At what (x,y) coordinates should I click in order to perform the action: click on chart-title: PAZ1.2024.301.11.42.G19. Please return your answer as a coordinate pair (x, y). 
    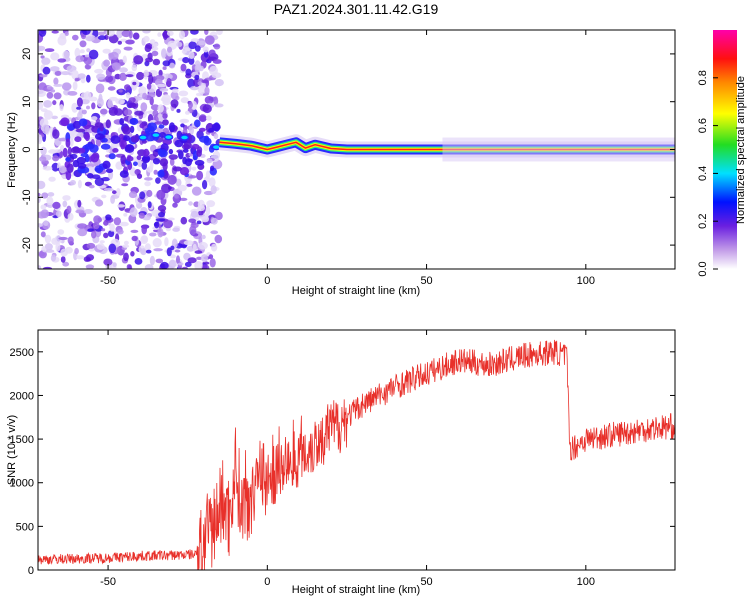
    Looking at the image, I should click on (356, 9).